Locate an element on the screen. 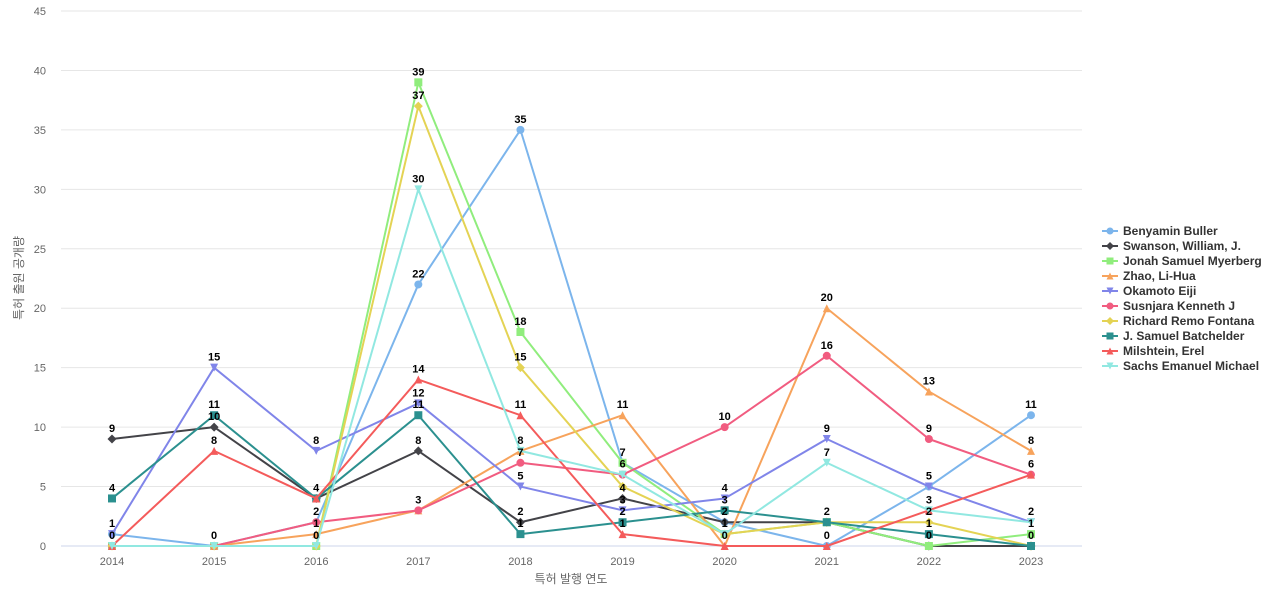 This screenshot has width=1280, height=600. legend-item: Benyamin Buller is located at coordinates (1160, 231).